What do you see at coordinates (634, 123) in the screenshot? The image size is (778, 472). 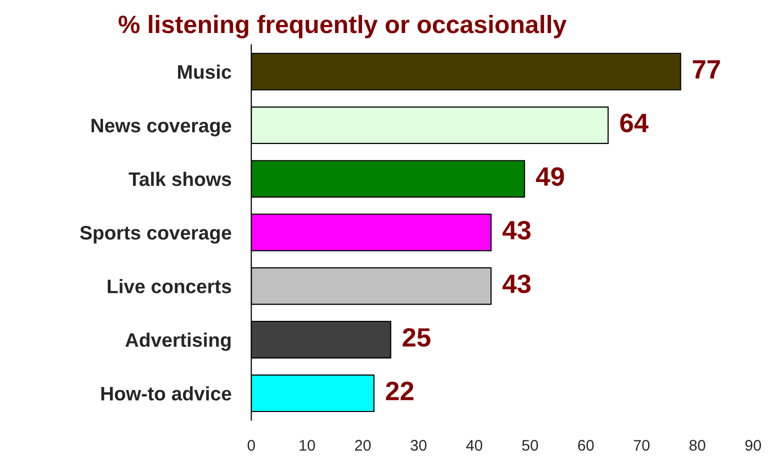 I see `data-label: 64` at bounding box center [634, 123].